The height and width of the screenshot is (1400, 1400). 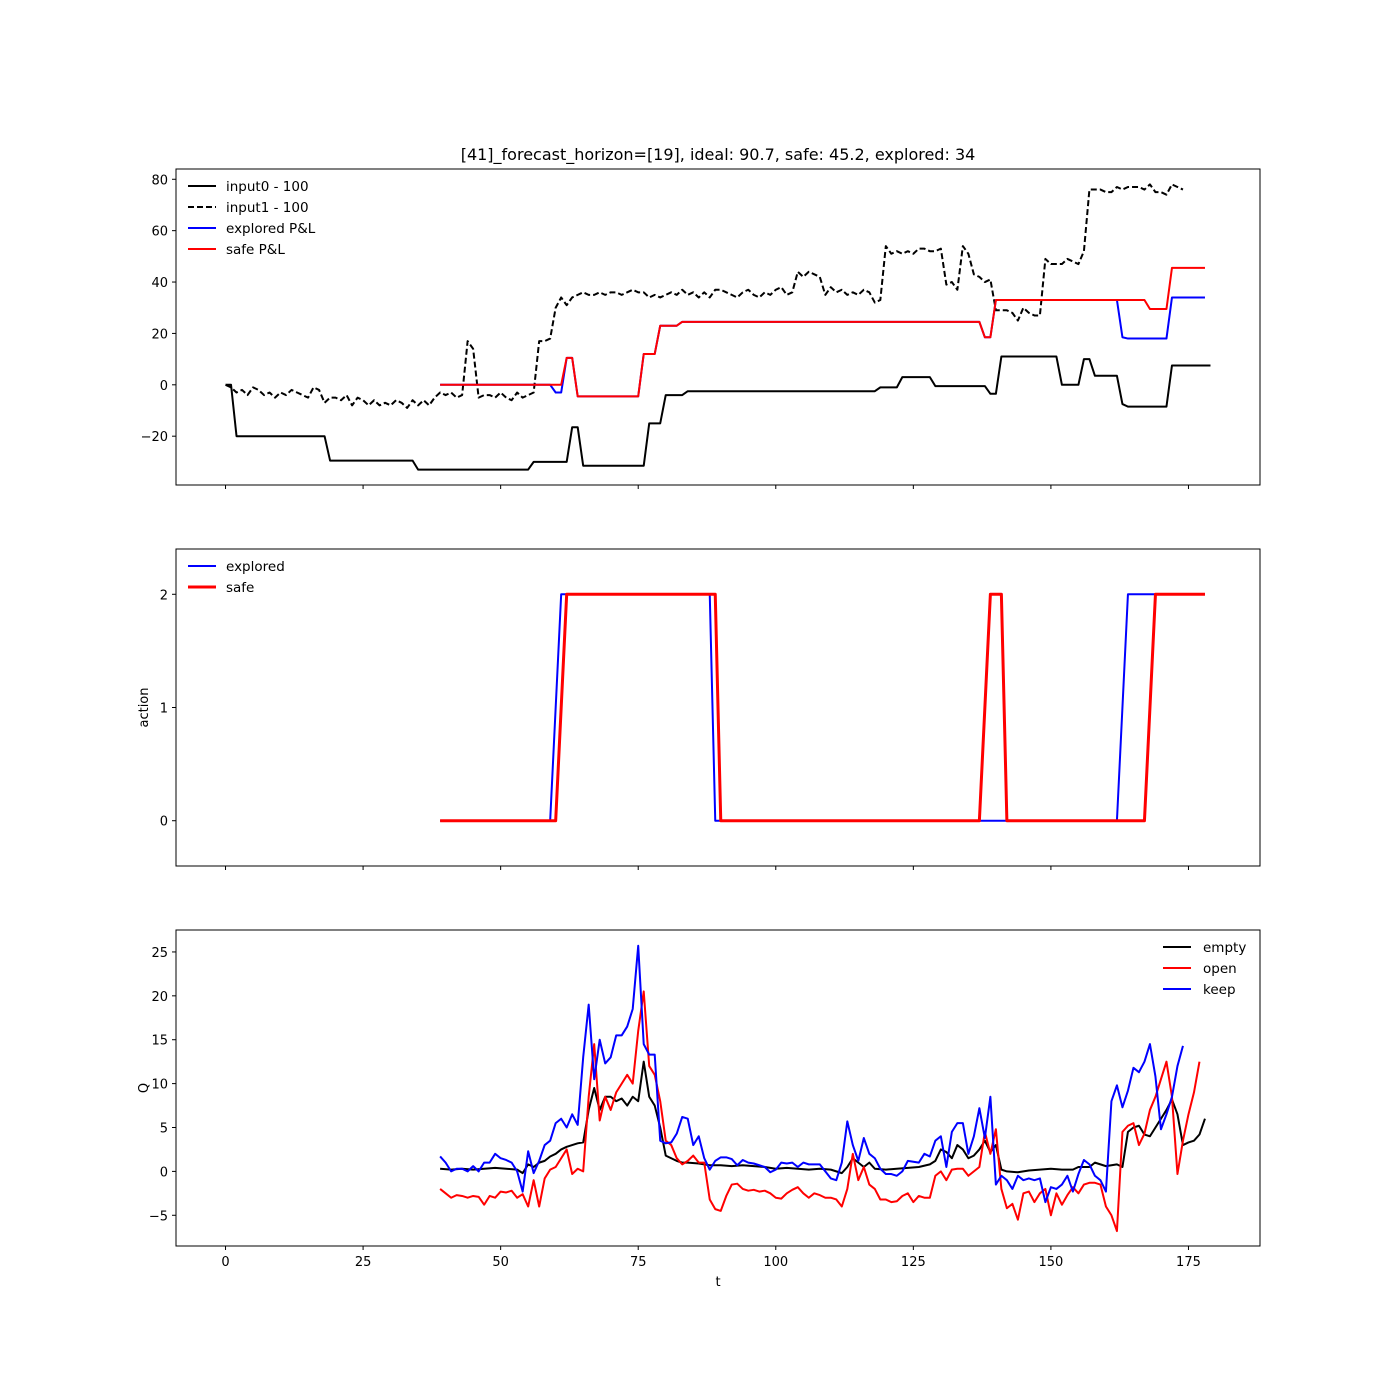 I want to click on series-line-keep, so click(x=811, y=1074).